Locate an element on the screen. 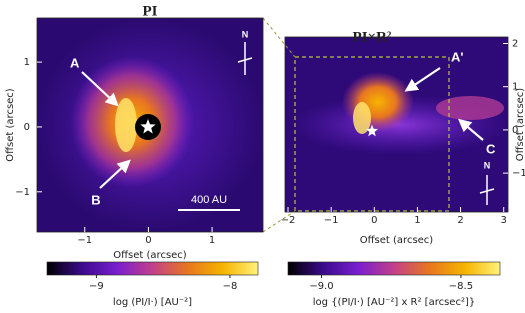 The width and height of the screenshot is (525, 313). colorbar-label: log (PI/I·) [AU⁻²] is located at coordinates (152, 302).